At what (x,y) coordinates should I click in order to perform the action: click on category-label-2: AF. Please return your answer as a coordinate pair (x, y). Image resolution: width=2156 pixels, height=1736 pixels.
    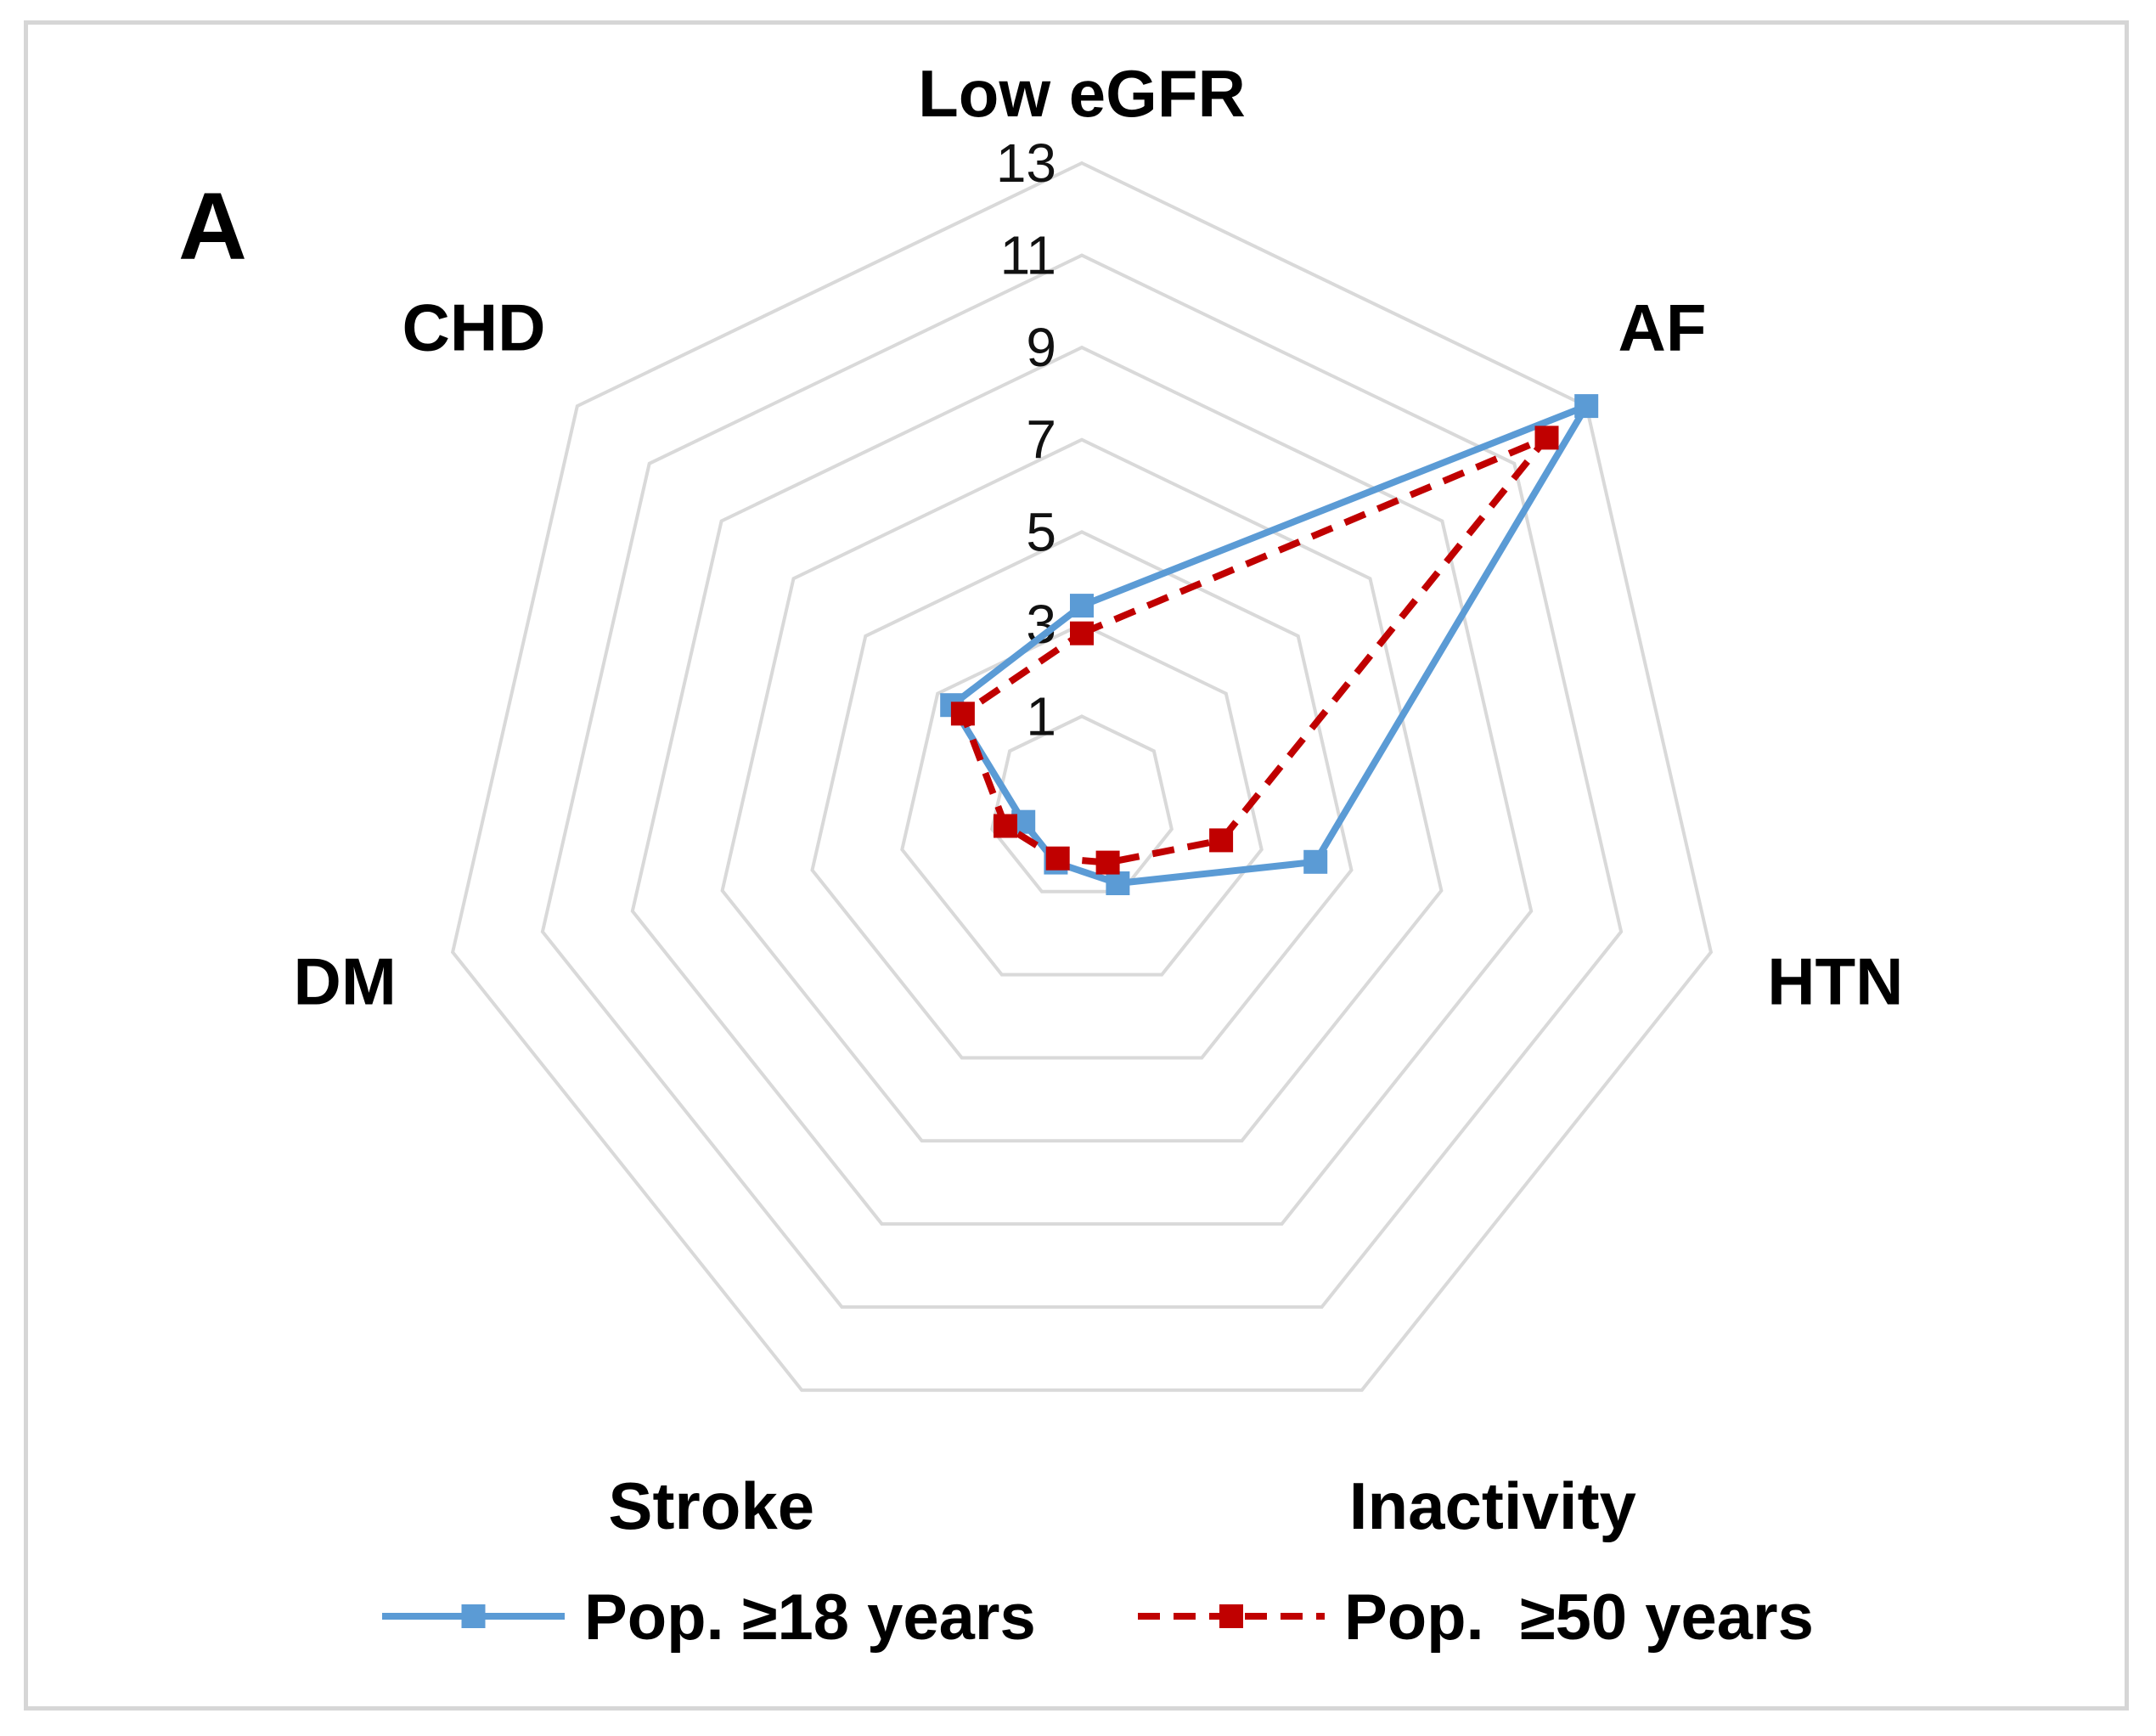
    Looking at the image, I should click on (1662, 327).